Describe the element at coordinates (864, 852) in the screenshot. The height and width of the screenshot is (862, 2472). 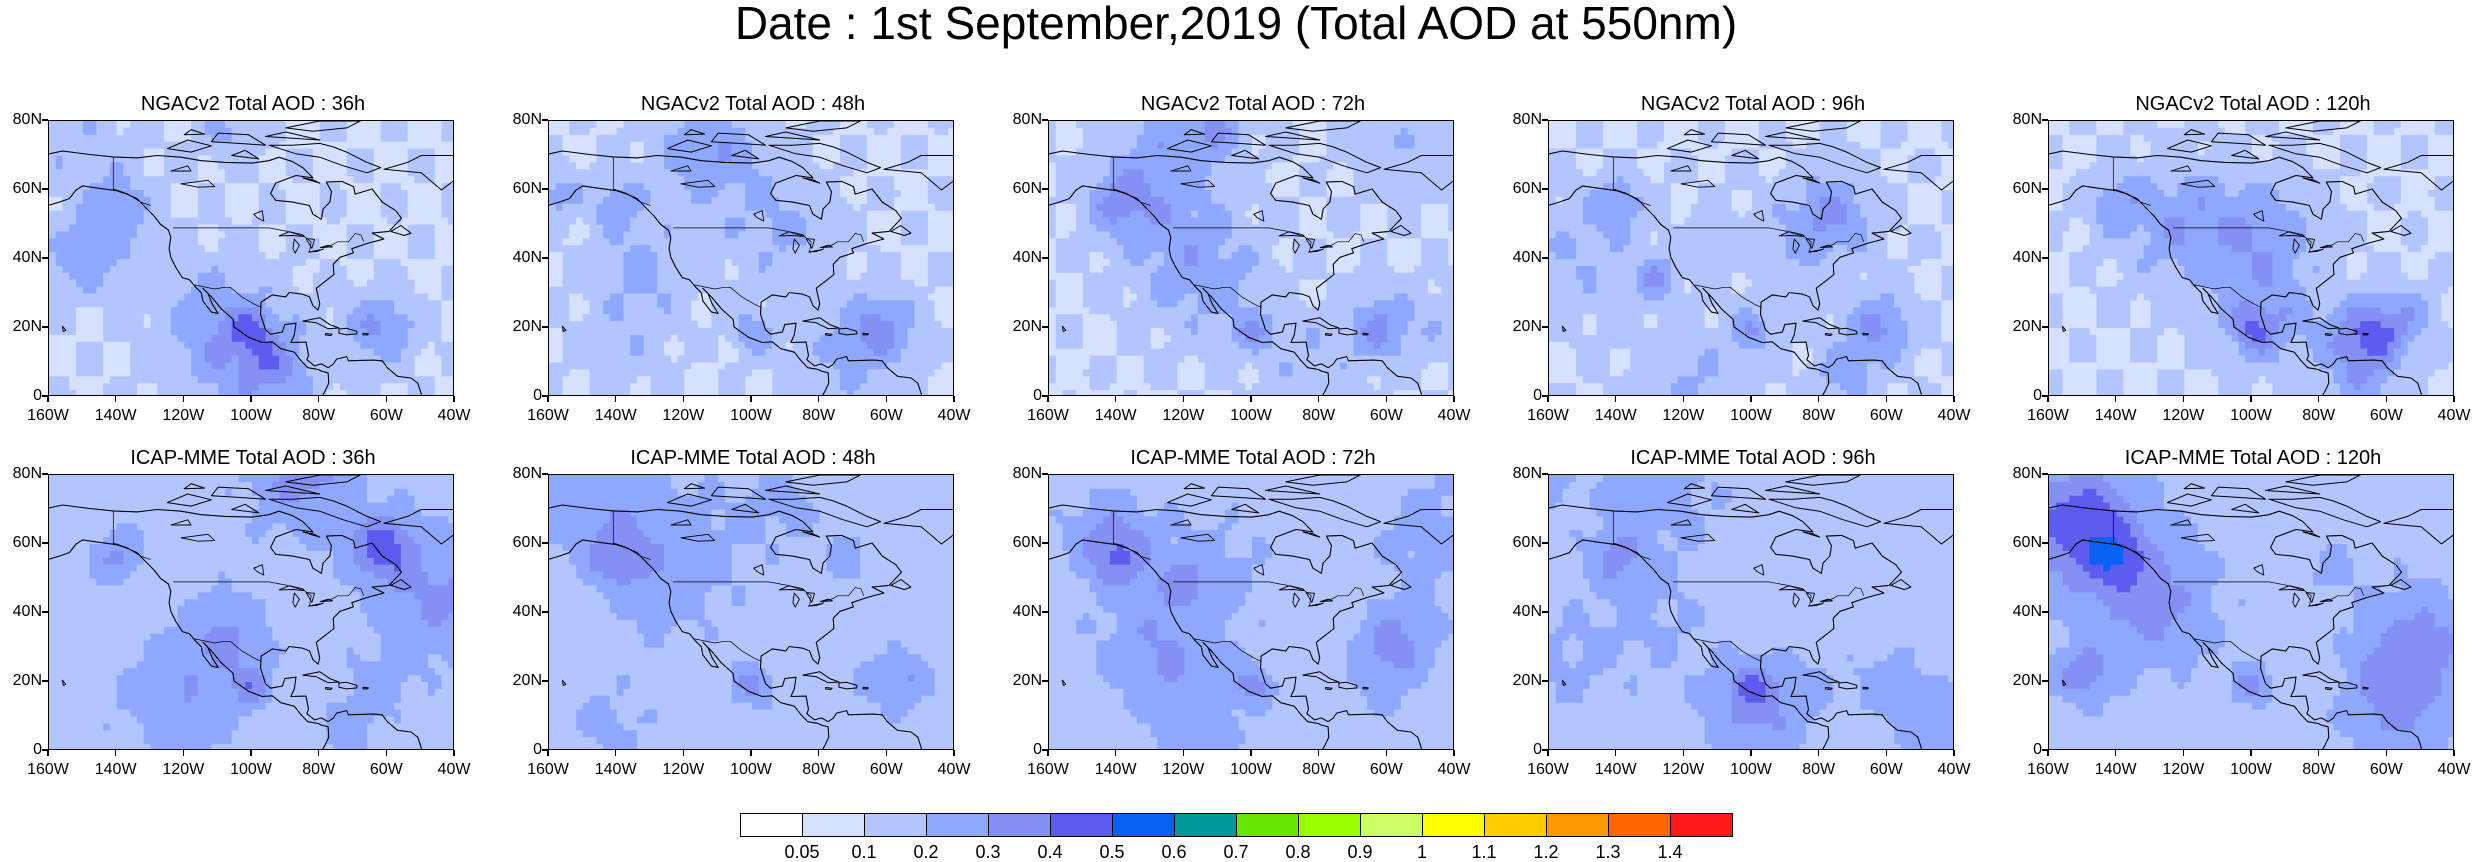
I see `colorbar-label: 0.1` at that location.